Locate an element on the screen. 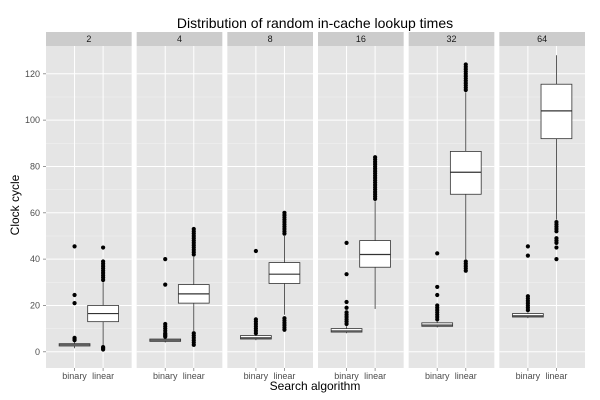 The height and width of the screenshot is (400, 600). y-axis: 0 20 40 60 80 100 120 is located at coordinates (35, 213).